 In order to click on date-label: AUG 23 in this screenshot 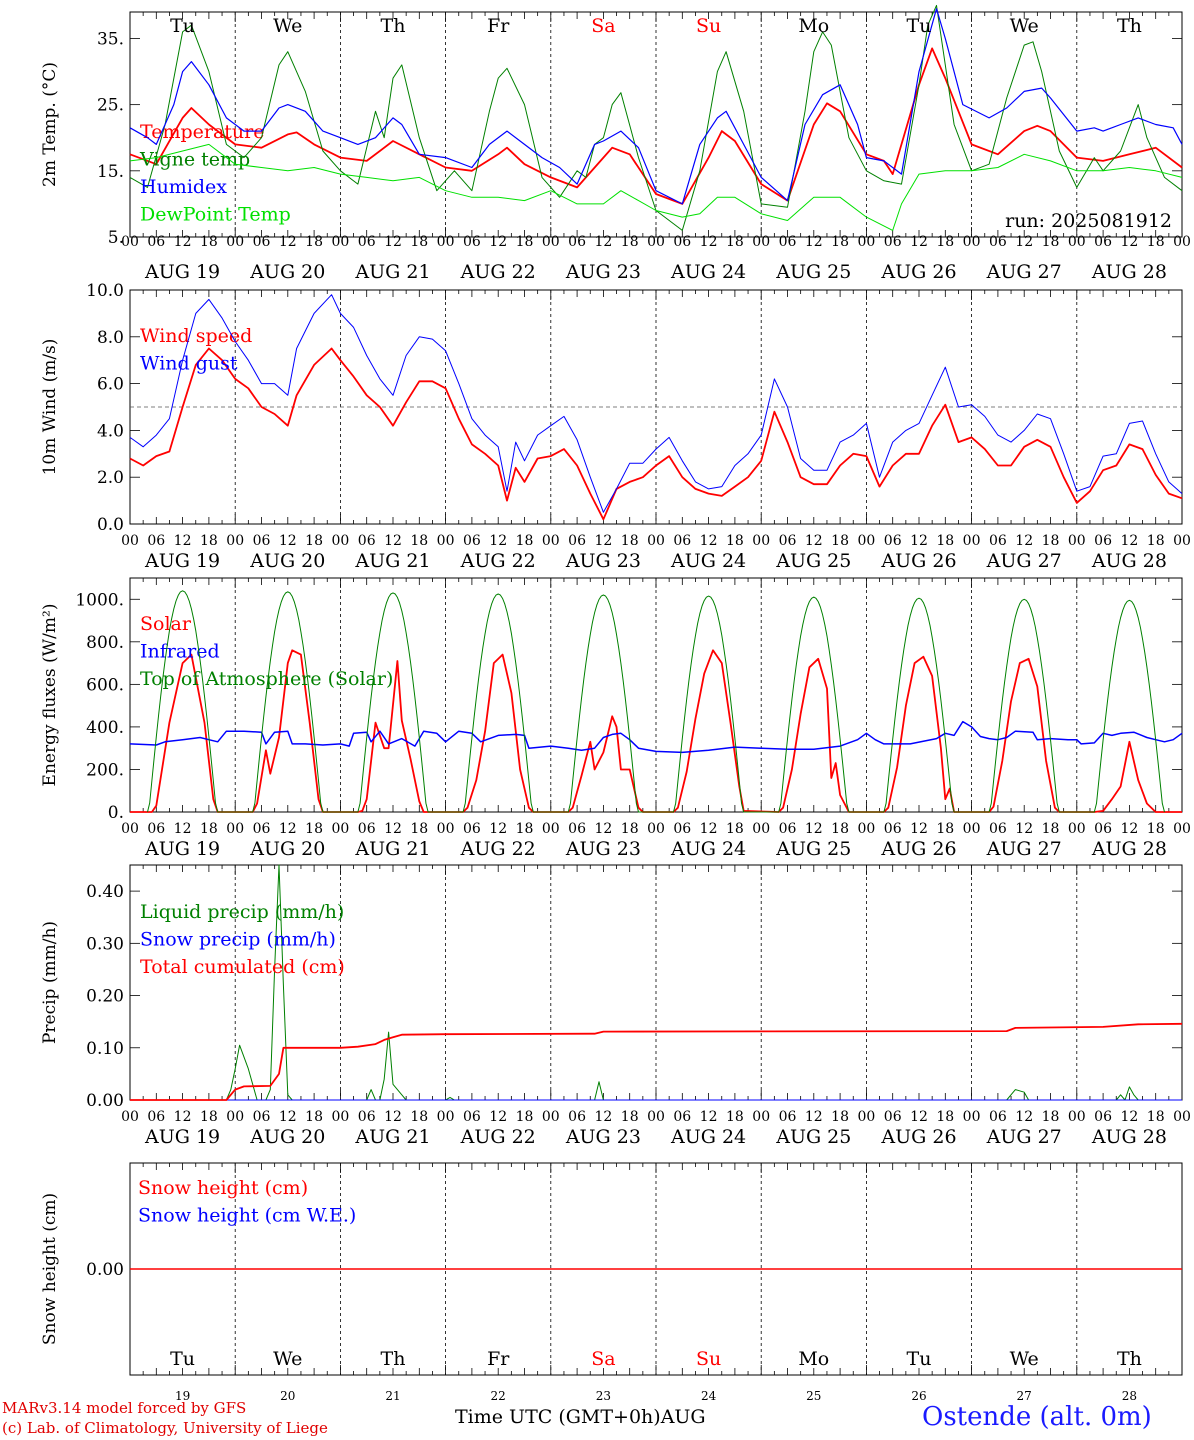, I will do `click(603, 849)`.